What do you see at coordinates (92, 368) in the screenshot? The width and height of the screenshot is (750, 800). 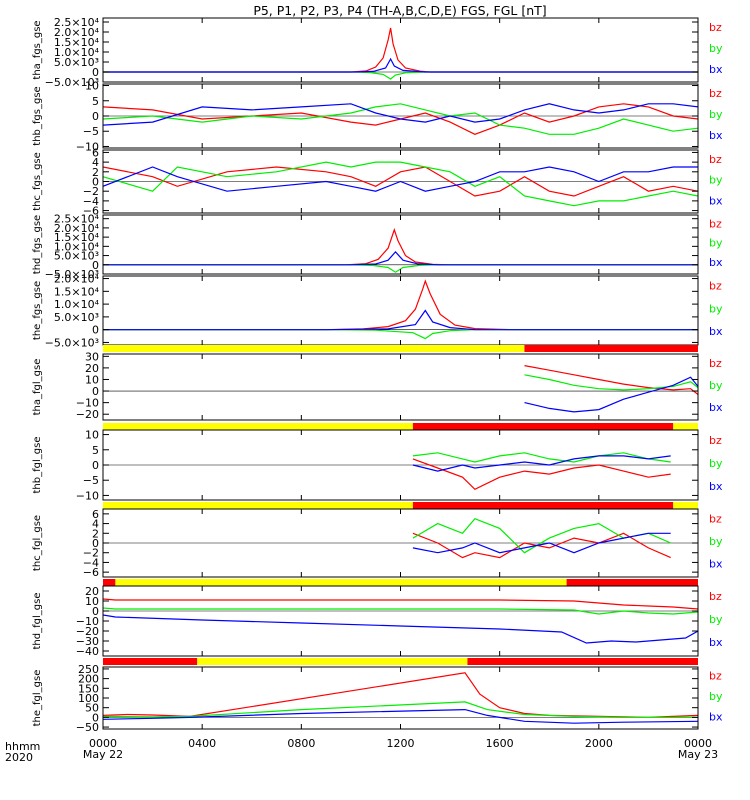 I see `y-tick-label: 20` at bounding box center [92, 368].